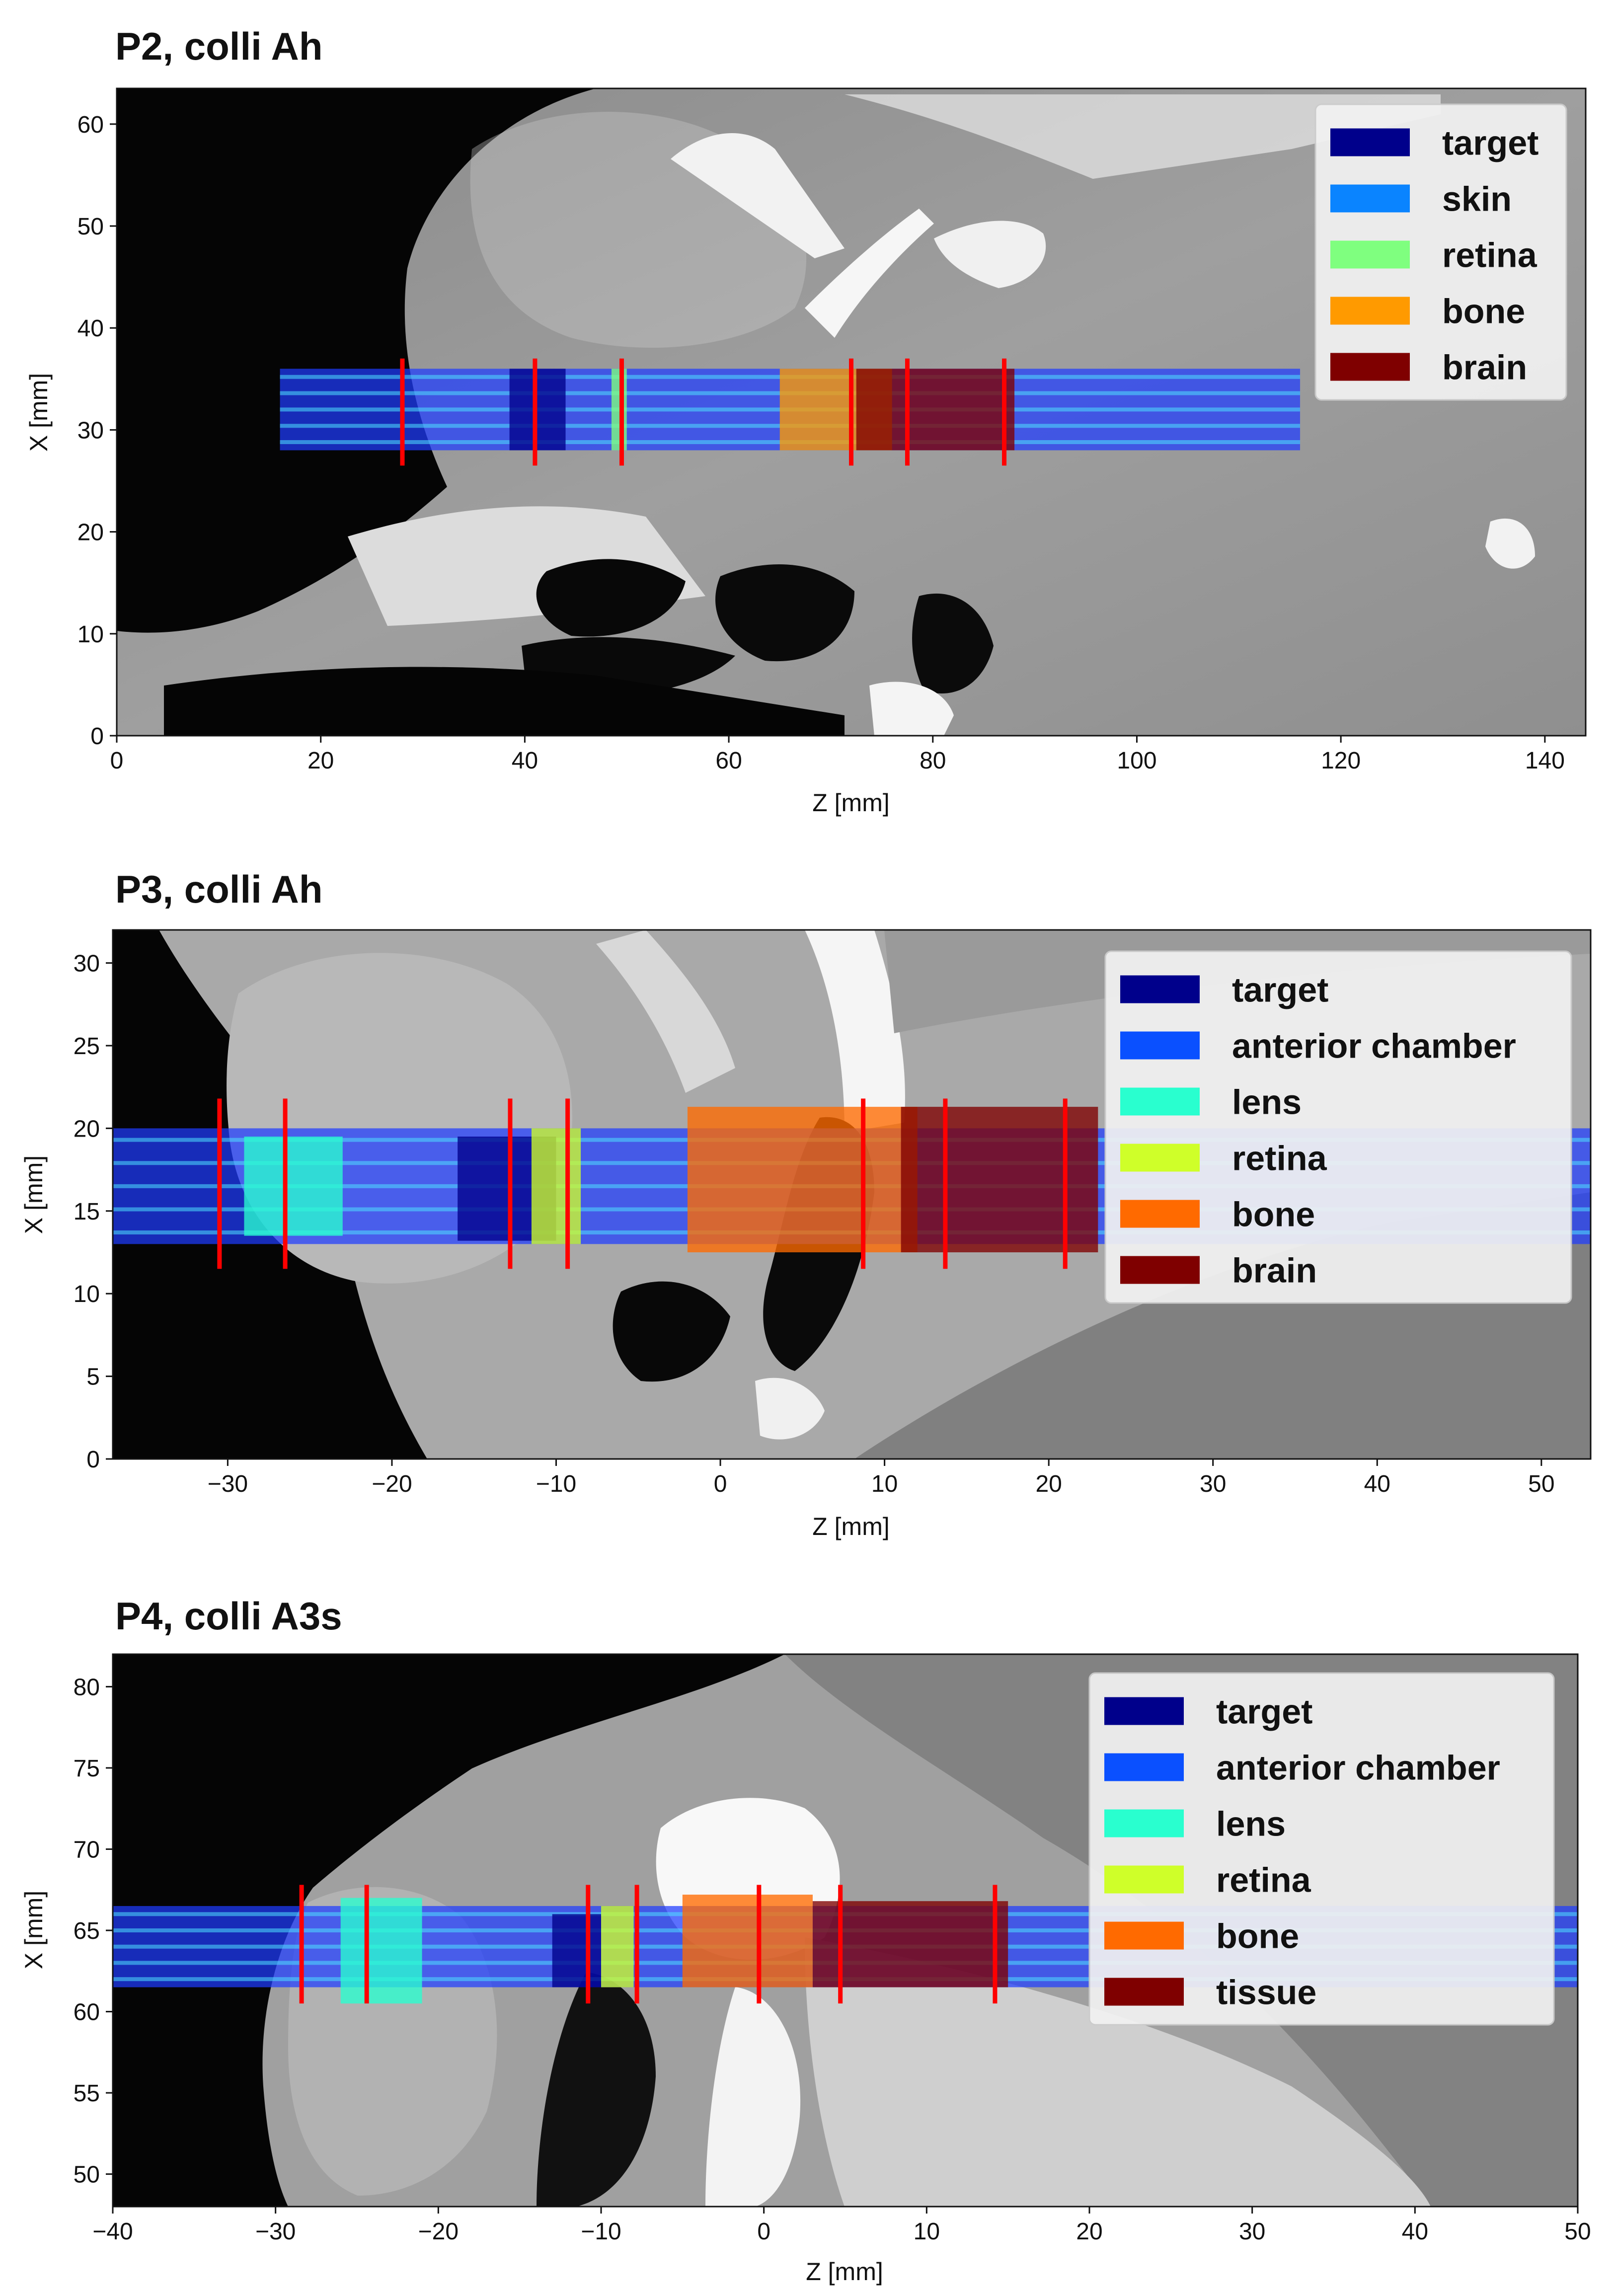 The height and width of the screenshot is (2296, 1614). What do you see at coordinates (1341, 761) in the screenshot?
I see `x-tick-label: 120` at bounding box center [1341, 761].